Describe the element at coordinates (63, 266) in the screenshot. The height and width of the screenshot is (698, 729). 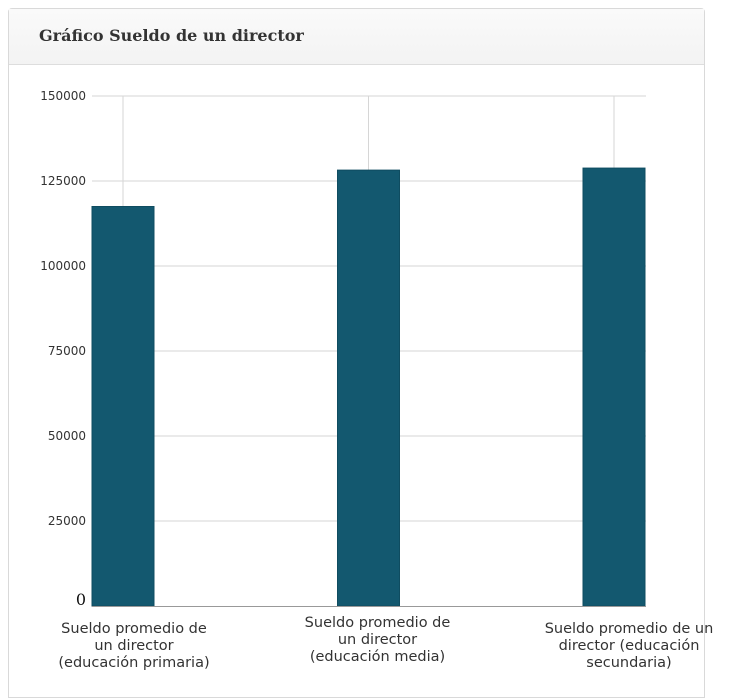
I see `y-tick-label: 100000` at that location.